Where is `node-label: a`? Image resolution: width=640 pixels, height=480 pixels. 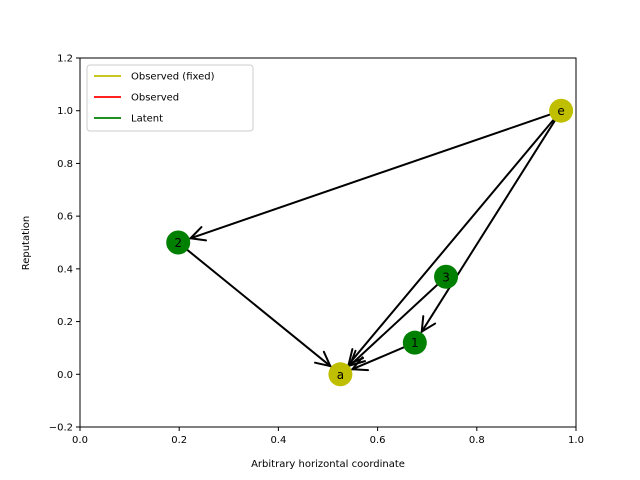 node-label: a is located at coordinates (340, 375).